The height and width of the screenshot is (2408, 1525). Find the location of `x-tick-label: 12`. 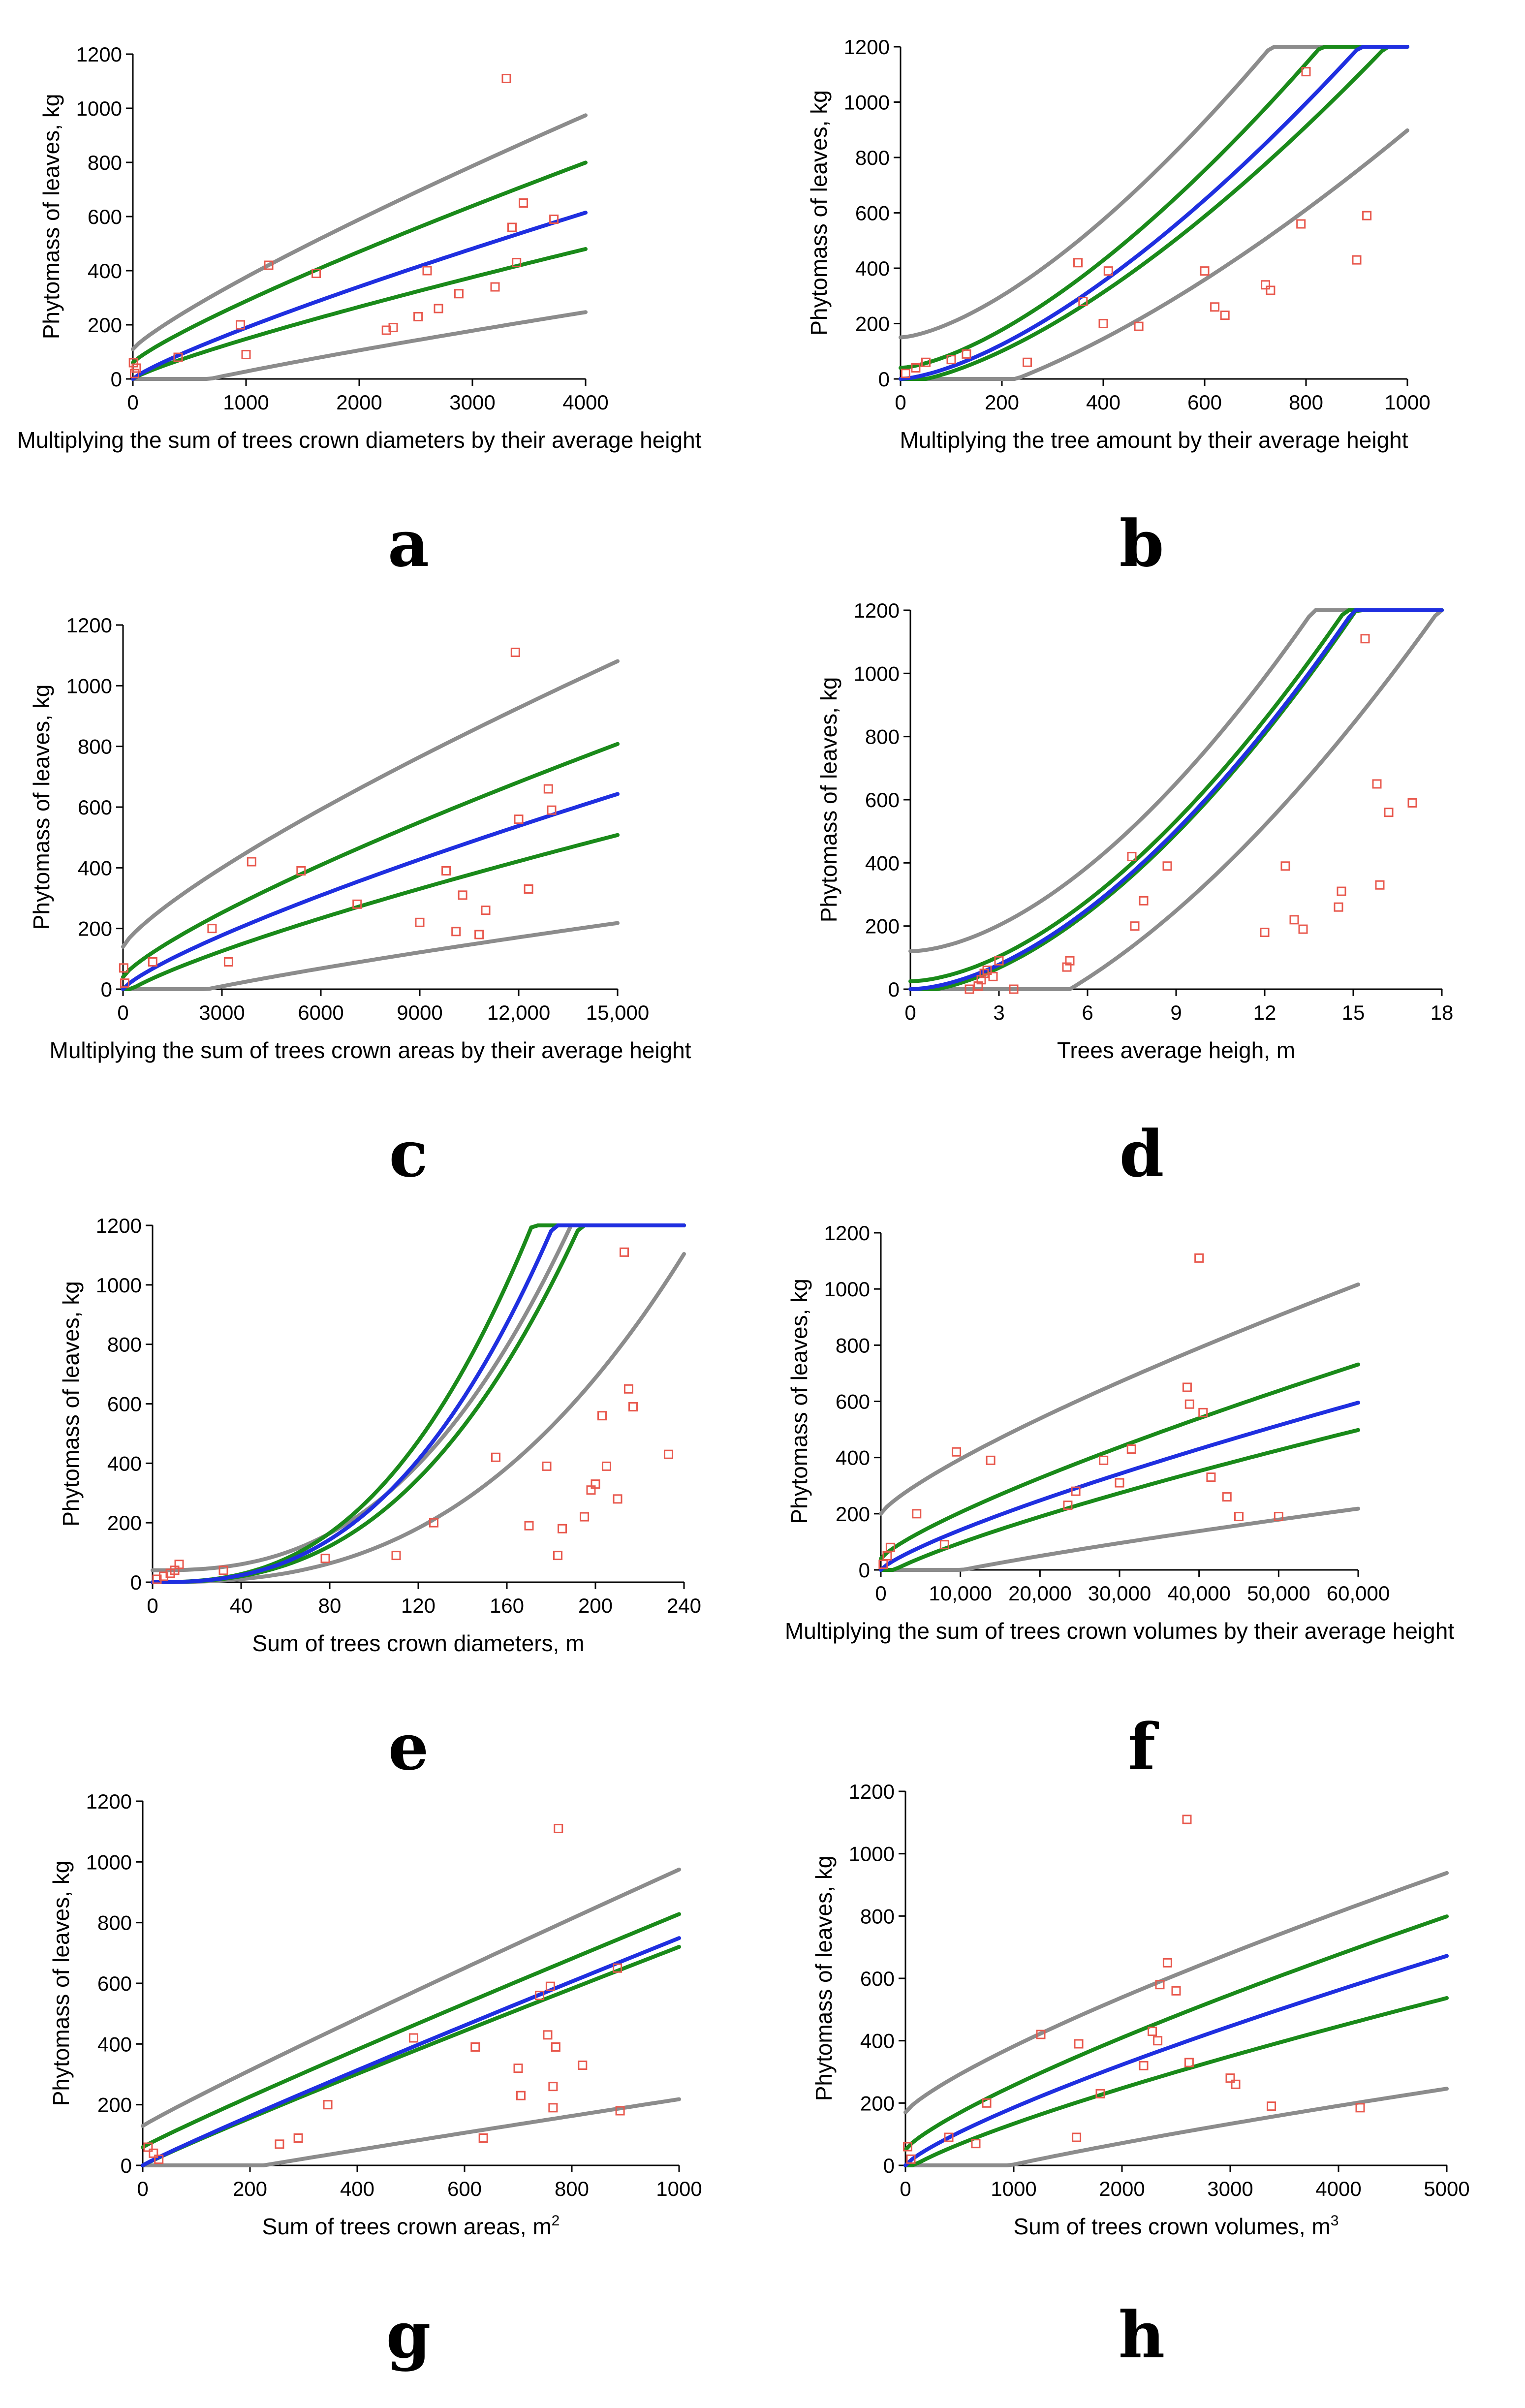

x-tick-label: 12 is located at coordinates (1264, 1013).